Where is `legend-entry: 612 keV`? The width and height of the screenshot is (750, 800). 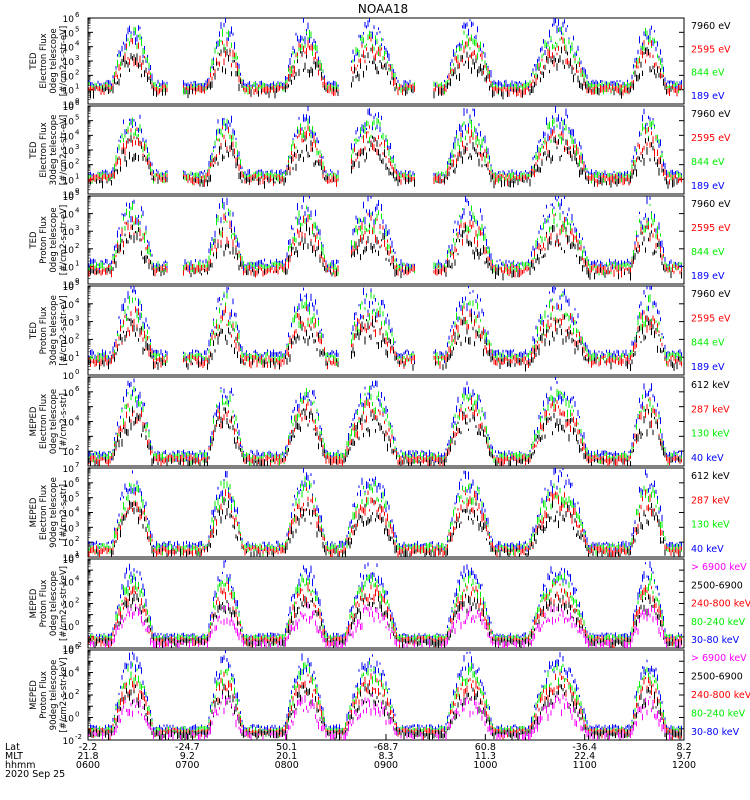 legend-entry: 612 keV is located at coordinates (710, 385).